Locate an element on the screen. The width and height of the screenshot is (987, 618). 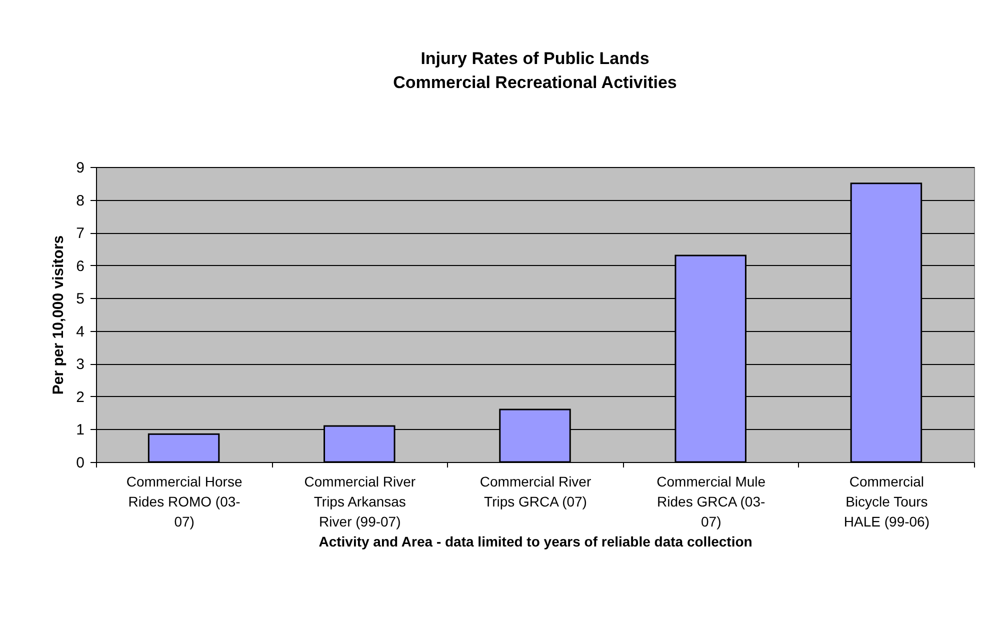
x-tick-label: Commercial River Trips Arkansas River (99-07) is located at coordinates (360, 502).